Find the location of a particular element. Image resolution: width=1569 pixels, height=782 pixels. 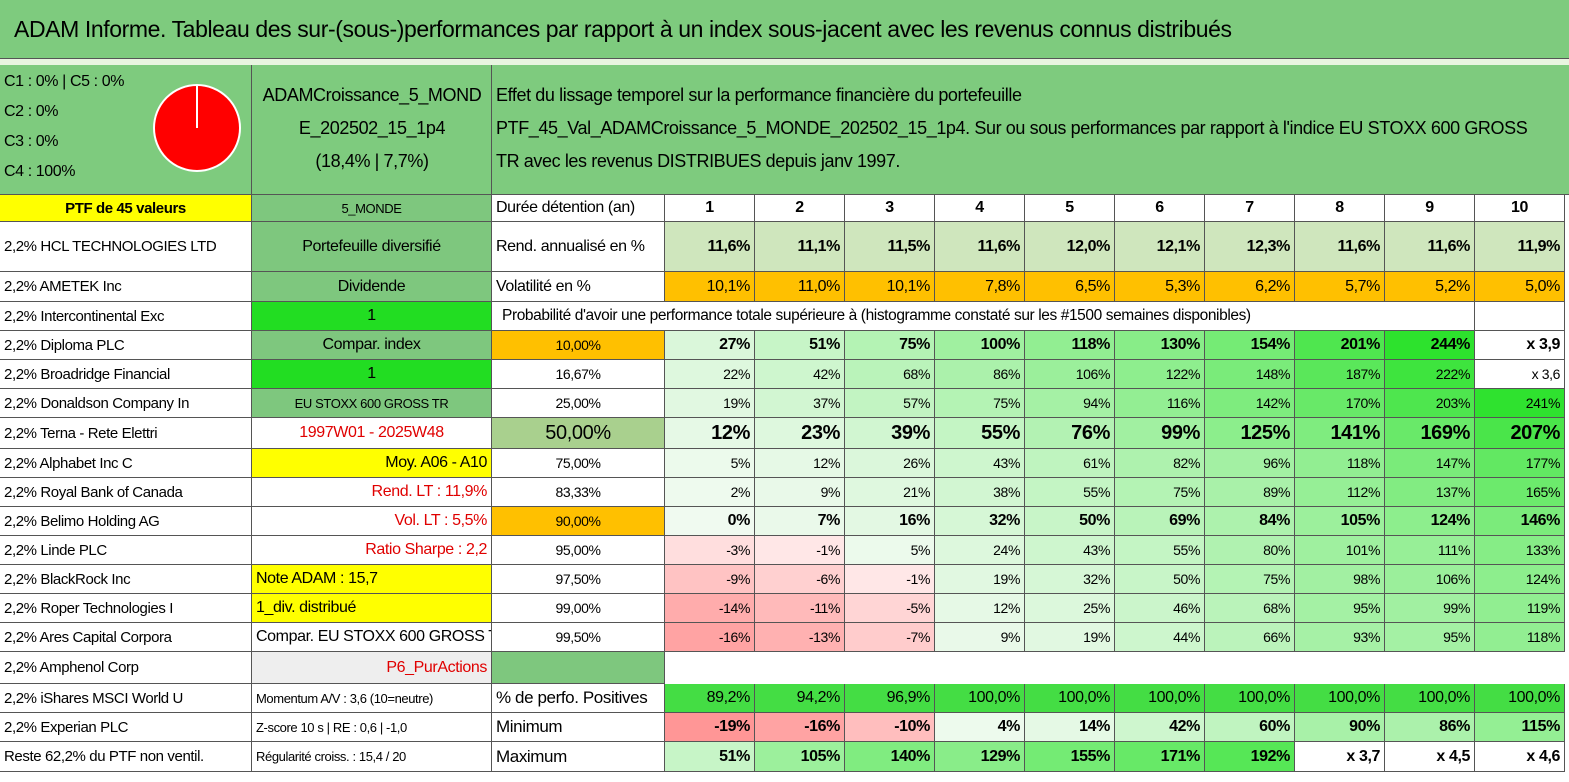

value-cell: 39% is located at coordinates (890, 433).